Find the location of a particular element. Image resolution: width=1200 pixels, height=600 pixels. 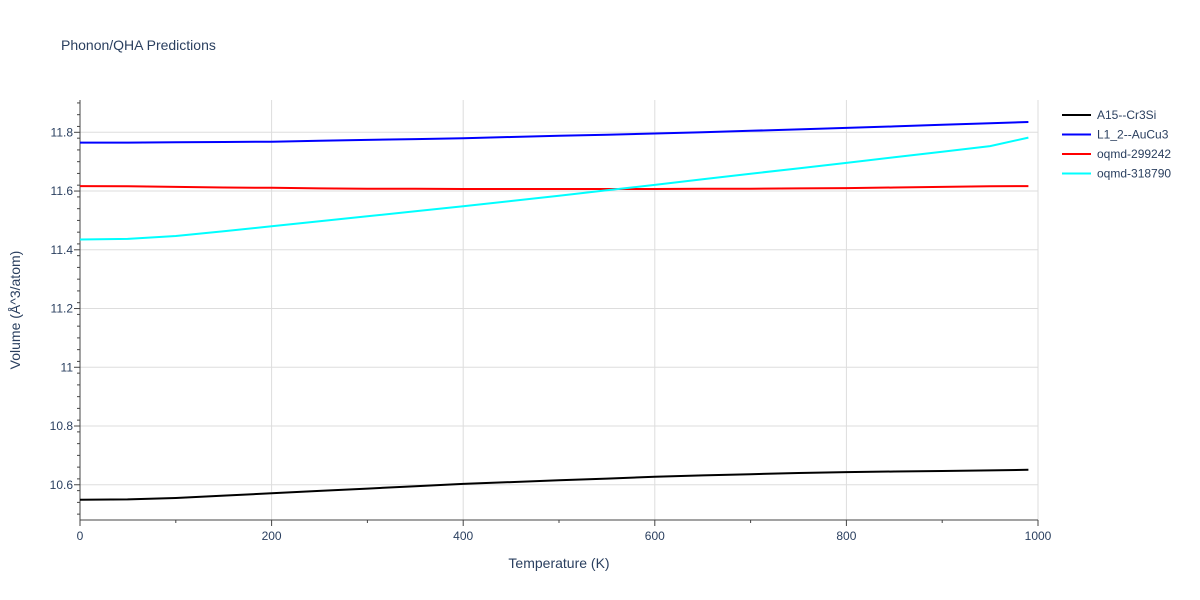

legend-item: oqmd-318790 is located at coordinates (1116, 174).